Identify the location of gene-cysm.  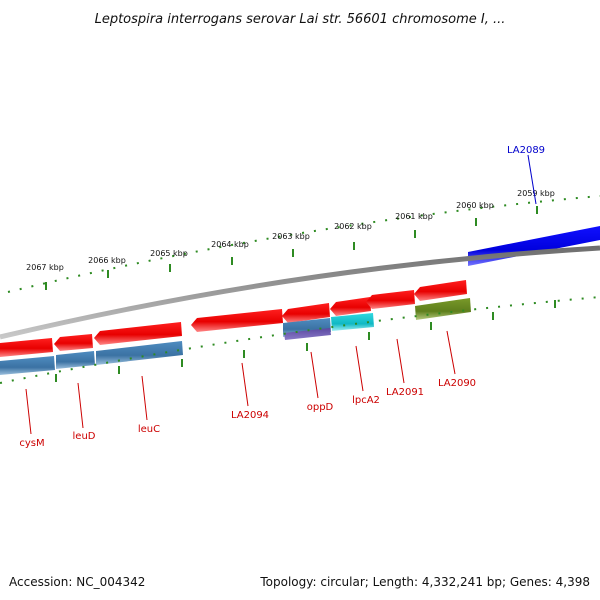
(27, 365).